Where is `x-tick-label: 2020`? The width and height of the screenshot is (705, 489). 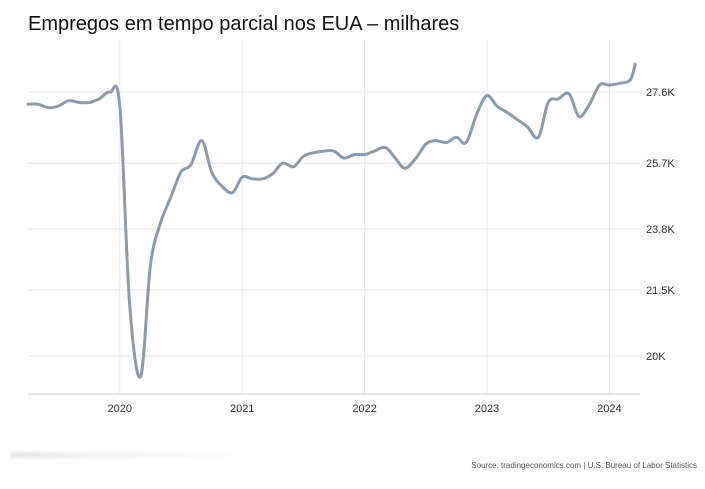
x-tick-label: 2020 is located at coordinates (120, 409).